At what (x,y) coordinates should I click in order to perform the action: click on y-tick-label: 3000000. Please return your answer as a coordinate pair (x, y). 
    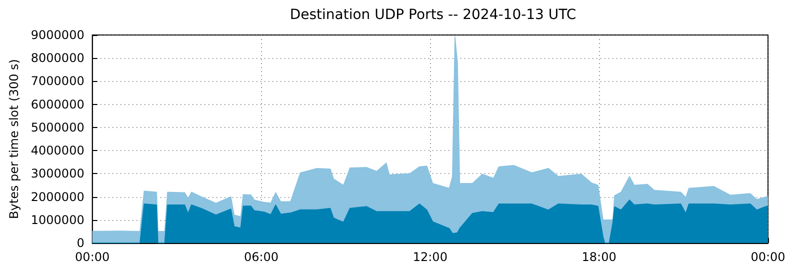
    Looking at the image, I should click on (57, 173).